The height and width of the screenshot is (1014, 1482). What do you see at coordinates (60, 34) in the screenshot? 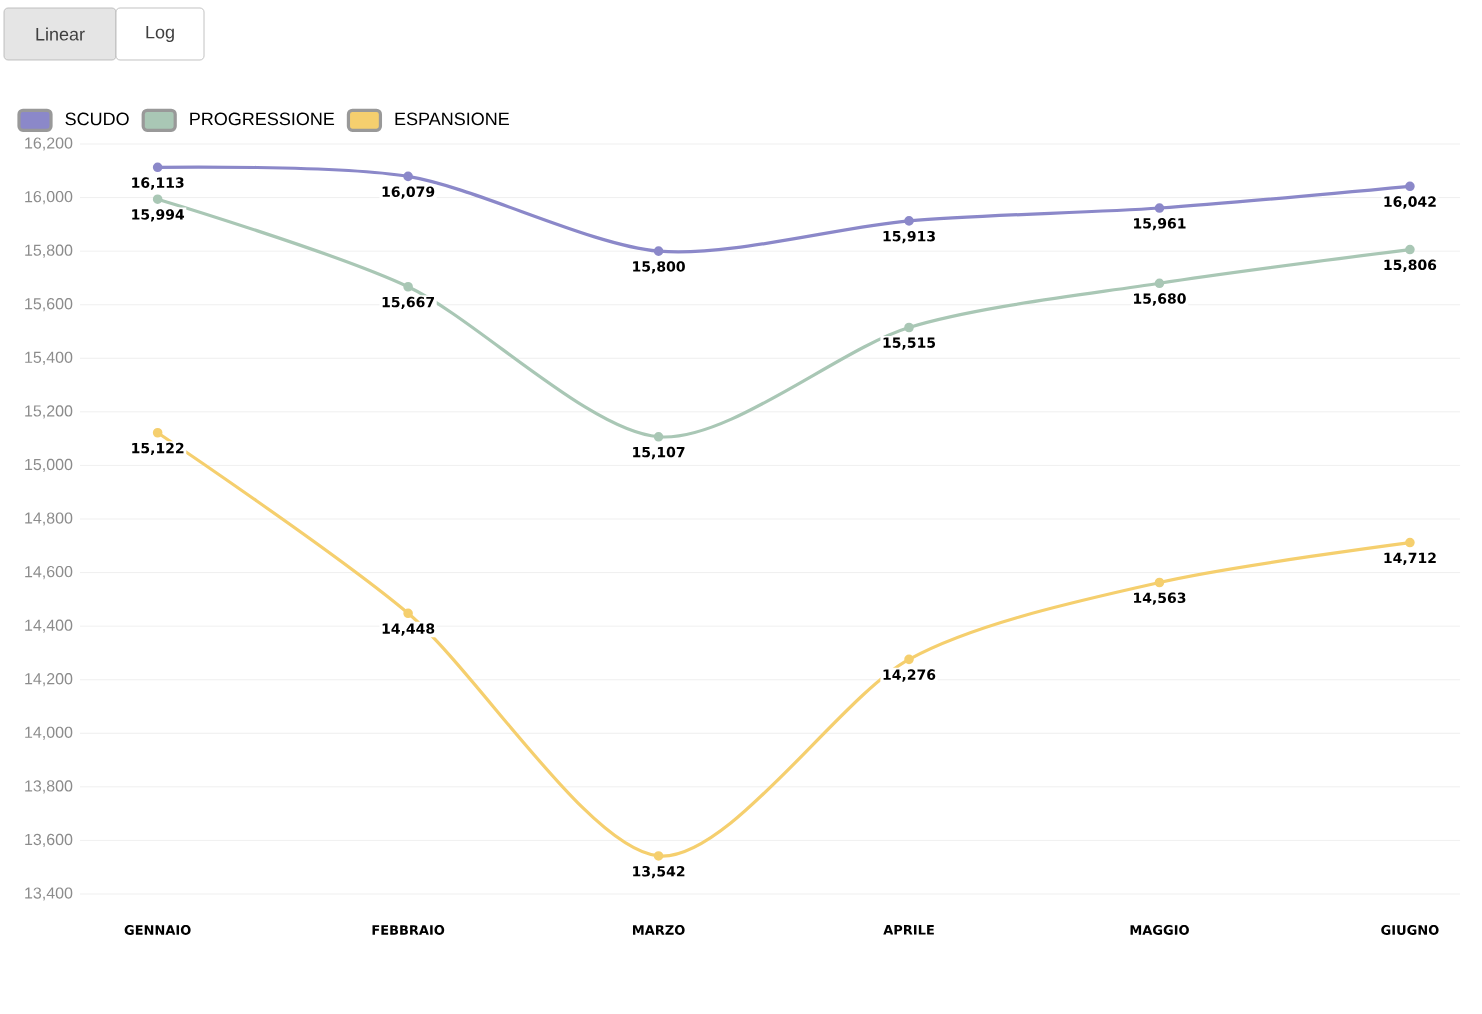
I see `text: Linear` at bounding box center [60, 34].